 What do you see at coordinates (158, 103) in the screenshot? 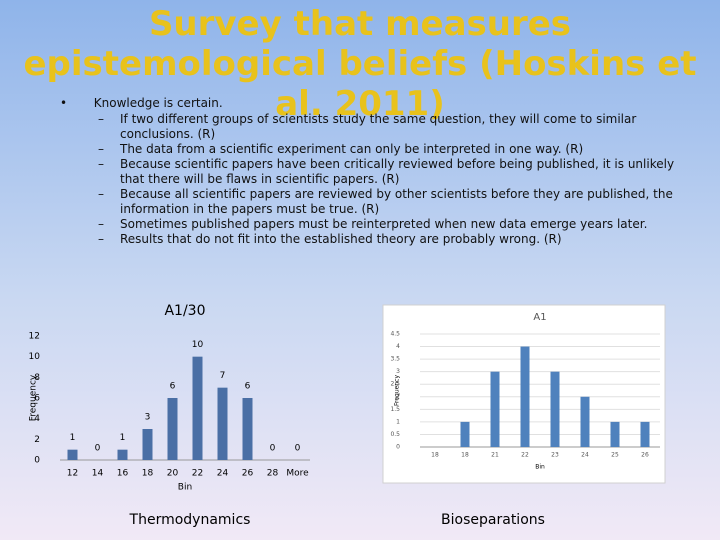
I see `bullet-text: Knowledge is certain.` at bounding box center [158, 103].